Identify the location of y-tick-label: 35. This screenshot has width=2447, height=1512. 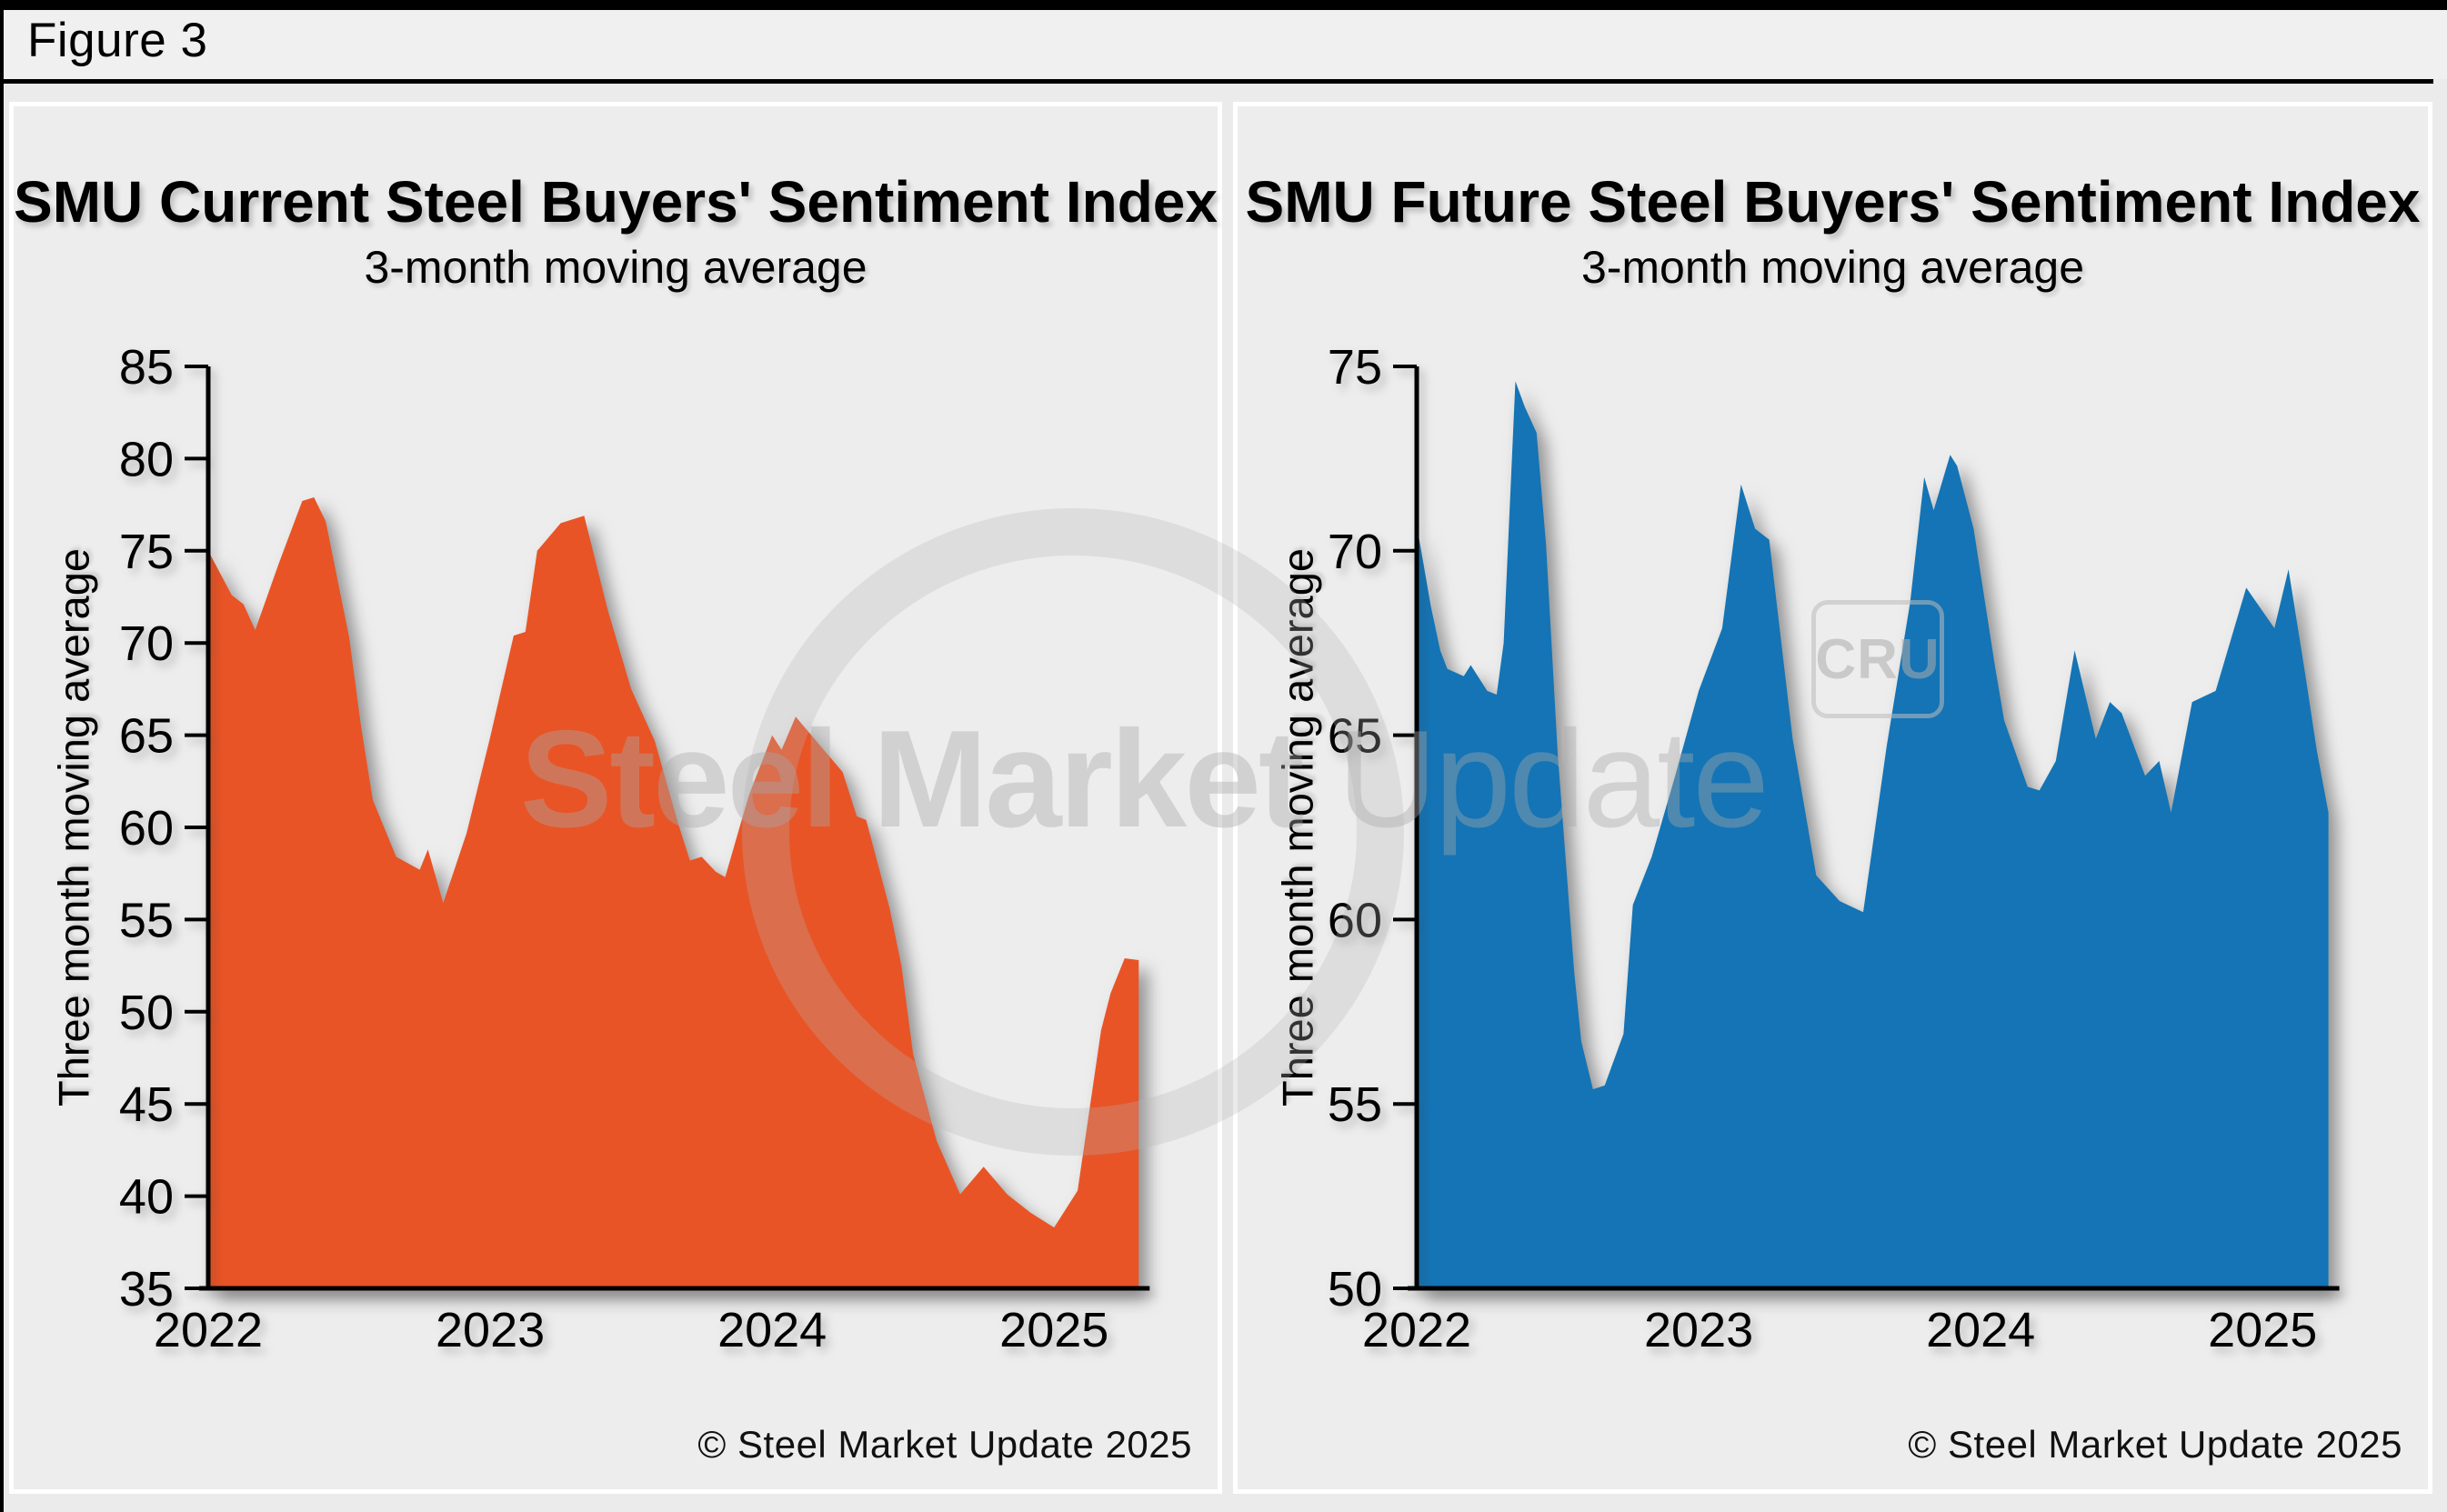
(147, 1289).